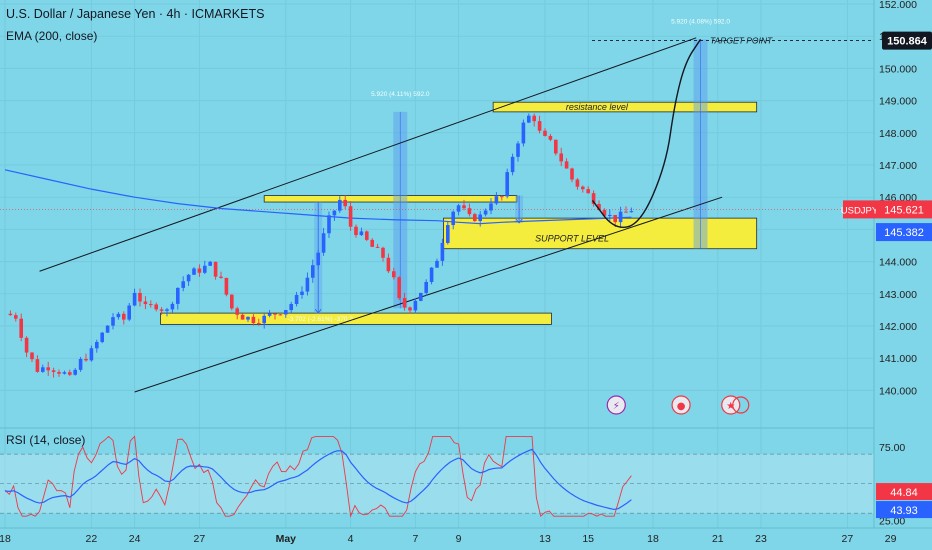 The image size is (932, 550). I want to click on x-tick-label: 18, so click(5, 539).